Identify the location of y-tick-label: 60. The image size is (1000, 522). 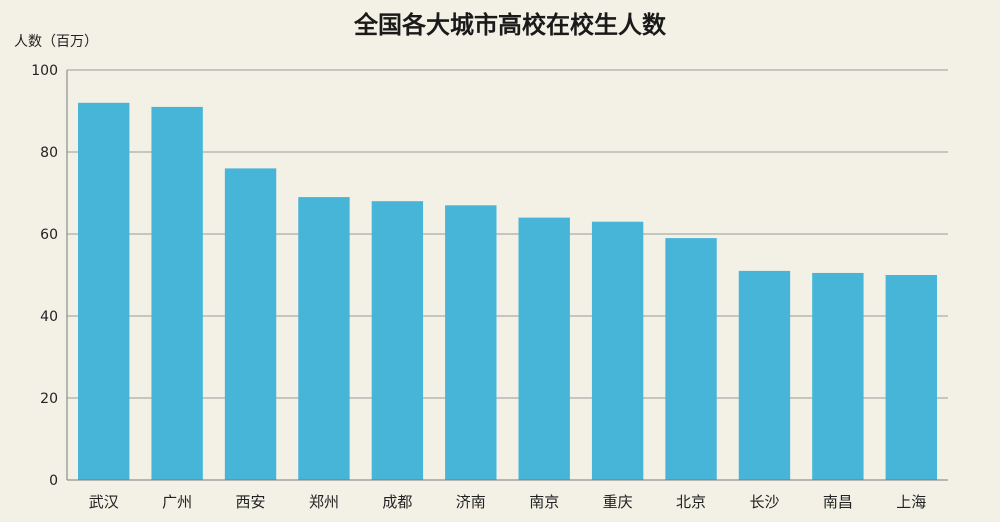
(49, 235).